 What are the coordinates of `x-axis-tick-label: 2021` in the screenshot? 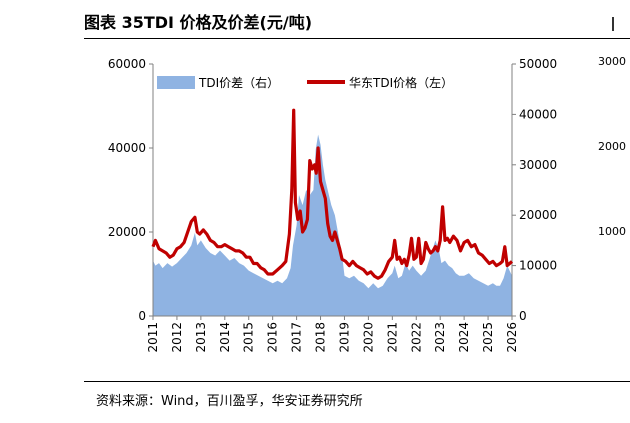 It's located at (392, 337).